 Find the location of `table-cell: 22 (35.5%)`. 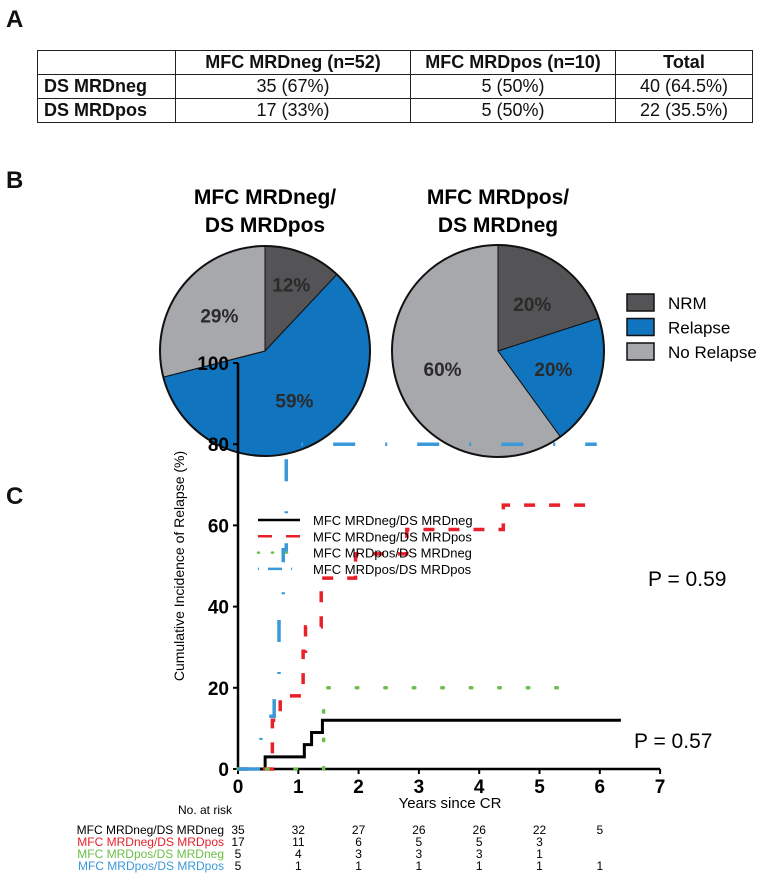

table-cell: 22 (35.5%) is located at coordinates (684, 110).